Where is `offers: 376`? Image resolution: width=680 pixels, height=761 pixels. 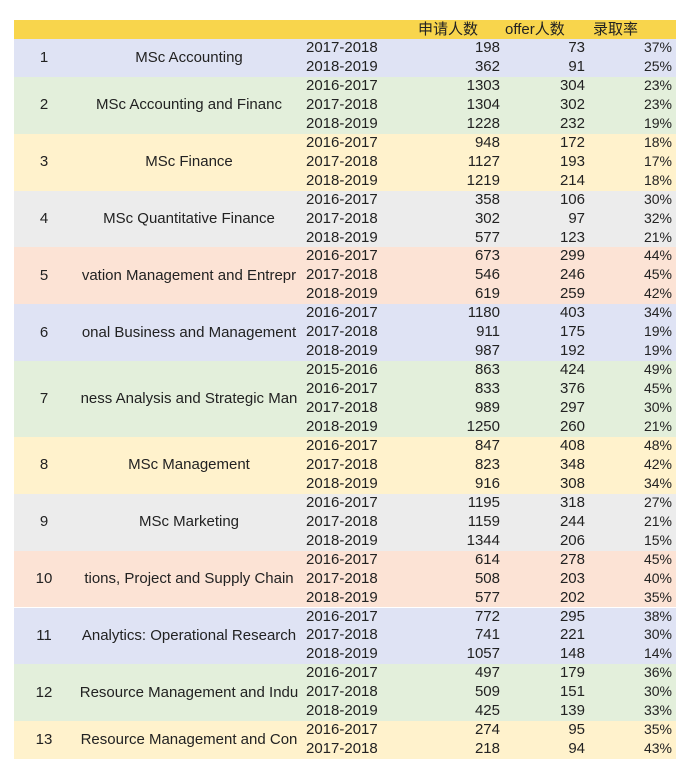 offers: 376 is located at coordinates (572, 389).